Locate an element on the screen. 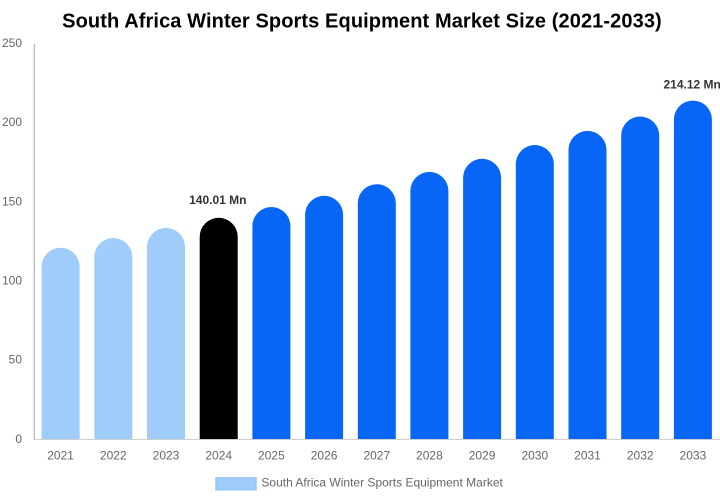 The height and width of the screenshot is (500, 720). svg-text: 214.12 Mn is located at coordinates (692, 84).